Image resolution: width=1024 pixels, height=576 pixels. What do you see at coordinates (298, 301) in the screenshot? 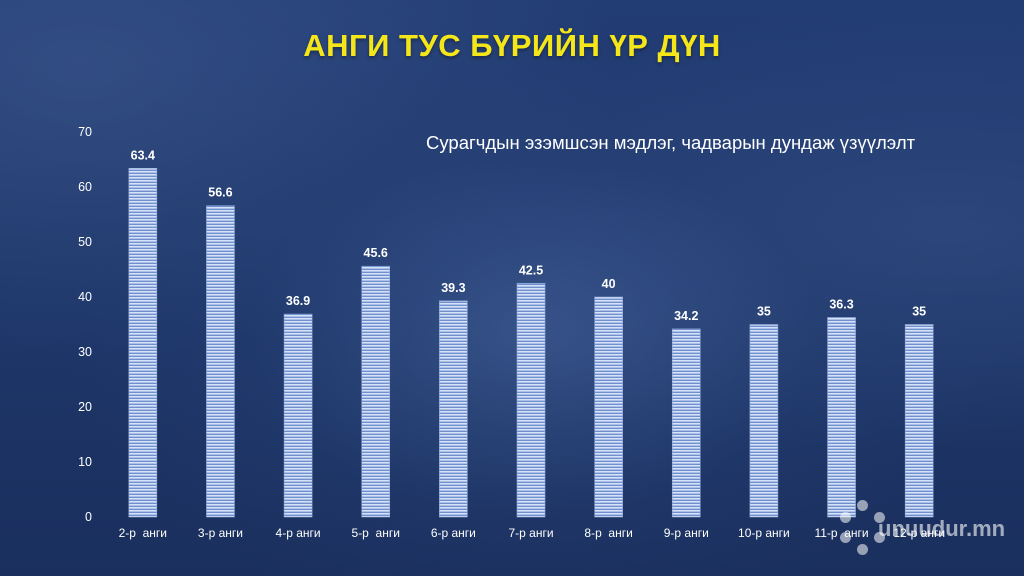
I see `data-label: 36.9` at bounding box center [298, 301].